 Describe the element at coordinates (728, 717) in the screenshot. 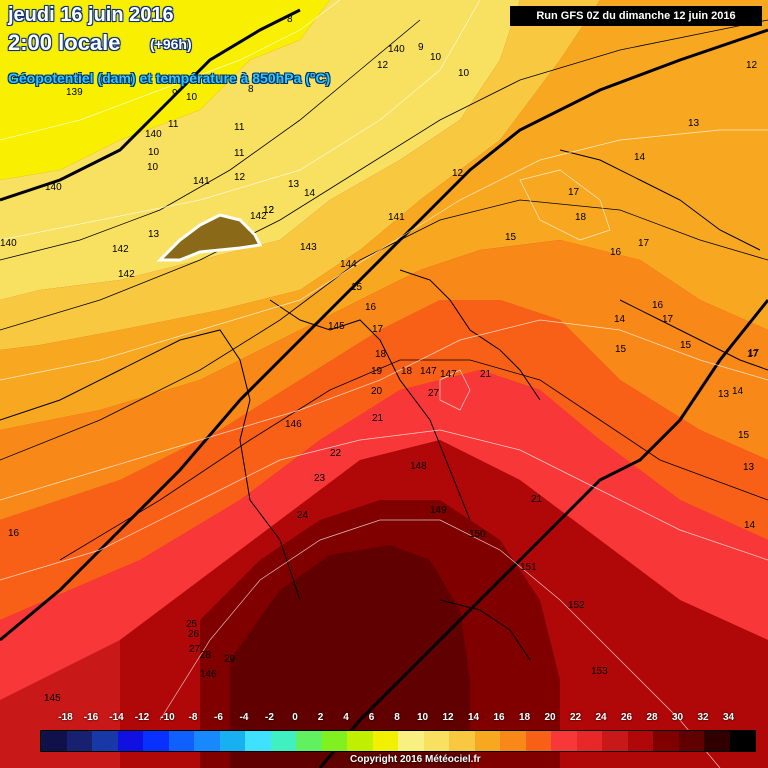

I see `legend-tick: 34` at that location.